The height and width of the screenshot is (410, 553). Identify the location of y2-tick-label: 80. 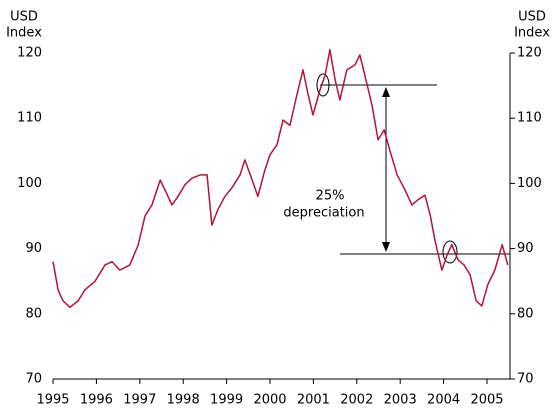
(525, 313).